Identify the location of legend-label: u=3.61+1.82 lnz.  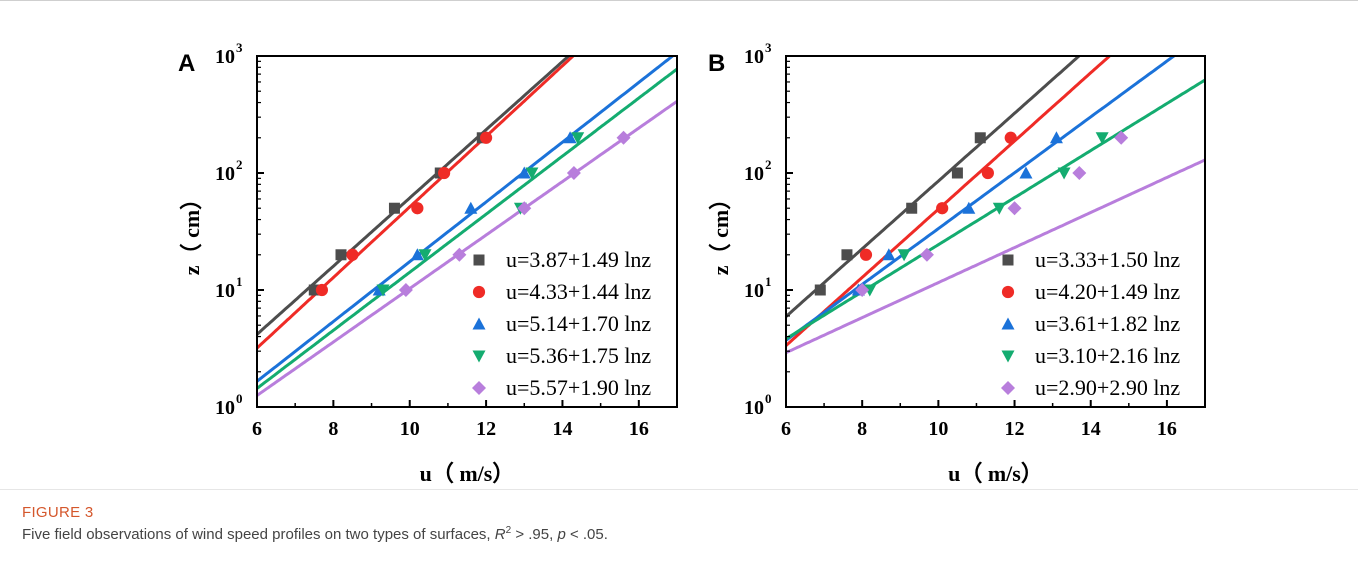
(1107, 323).